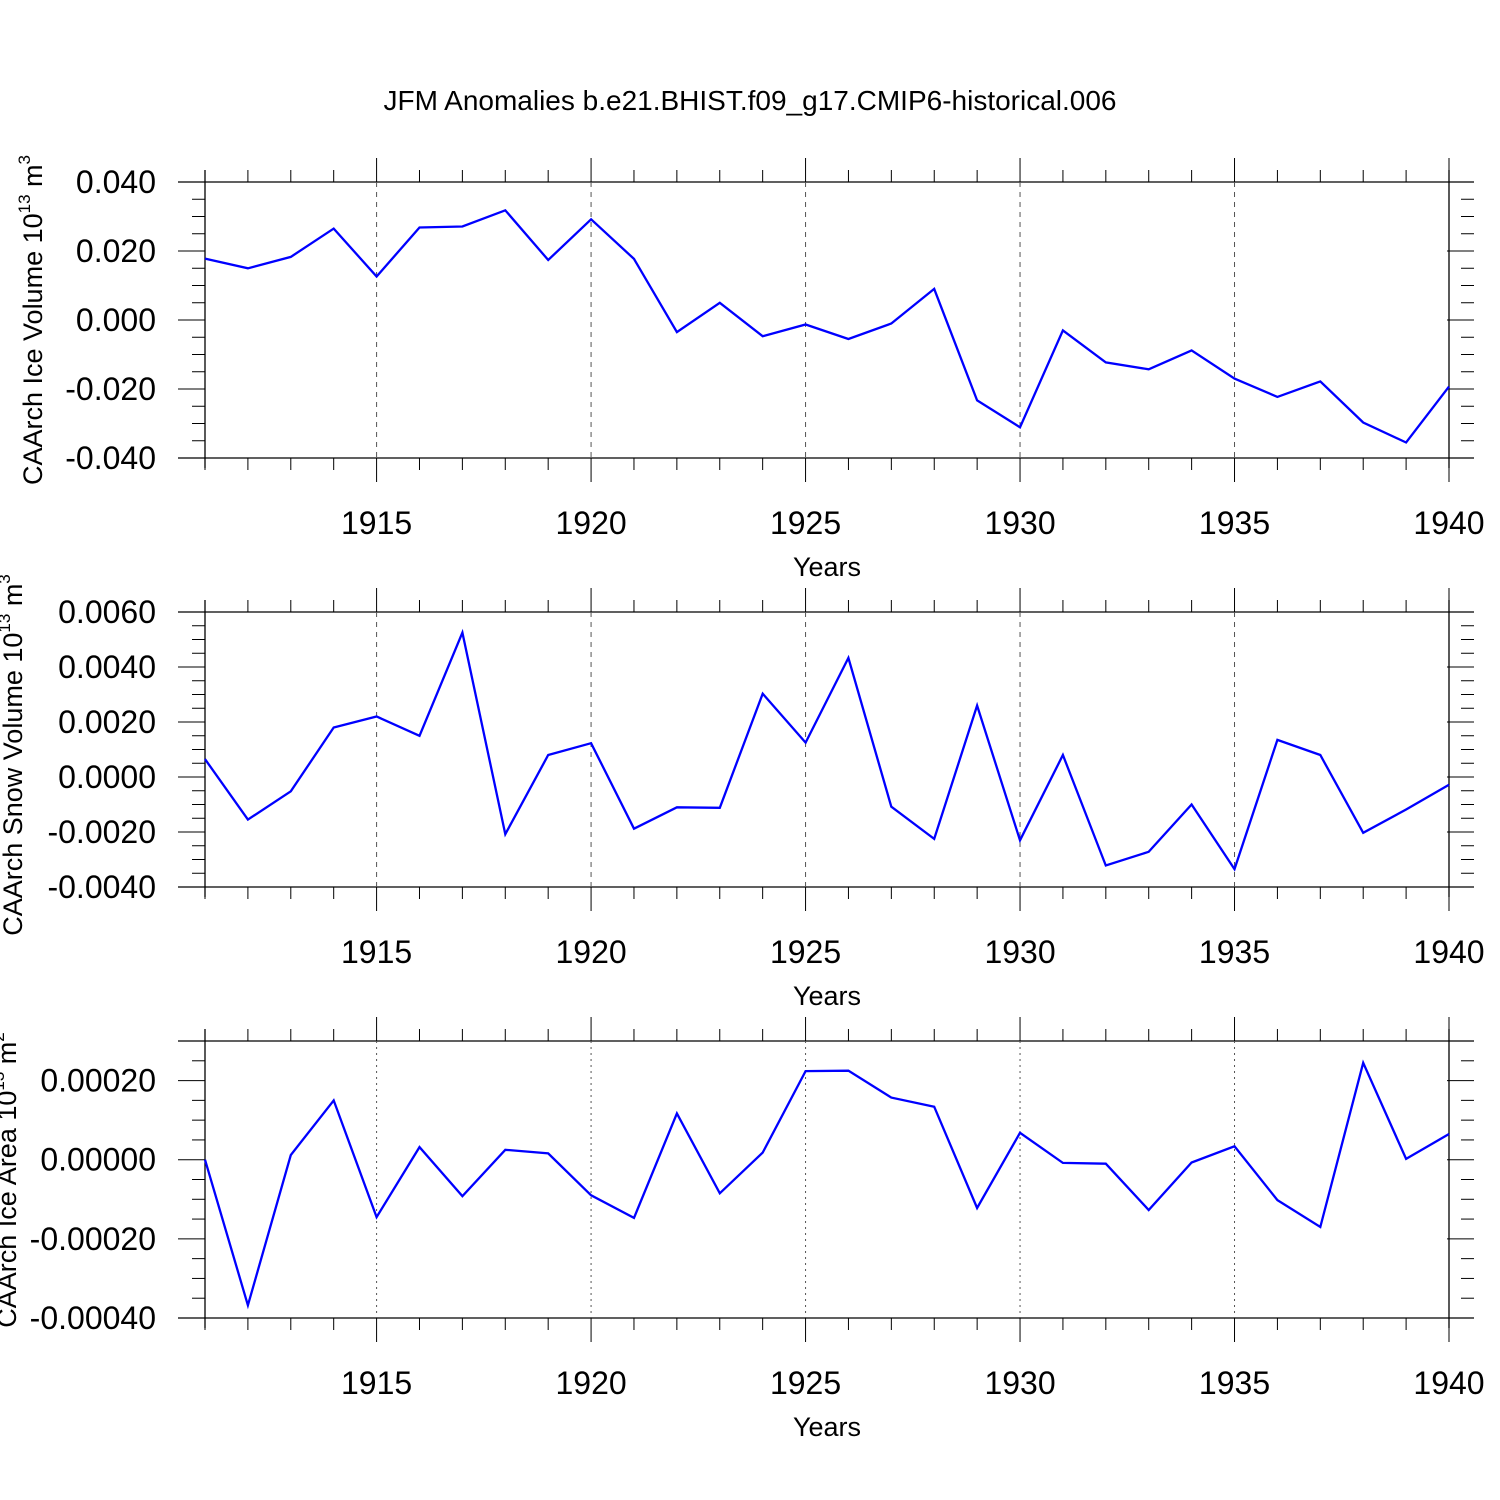 Image resolution: width=1500 pixels, height=1500 pixels. What do you see at coordinates (4, 1036) in the screenshot?
I see `y-axis-label-unit-exponent: 2` at bounding box center [4, 1036].